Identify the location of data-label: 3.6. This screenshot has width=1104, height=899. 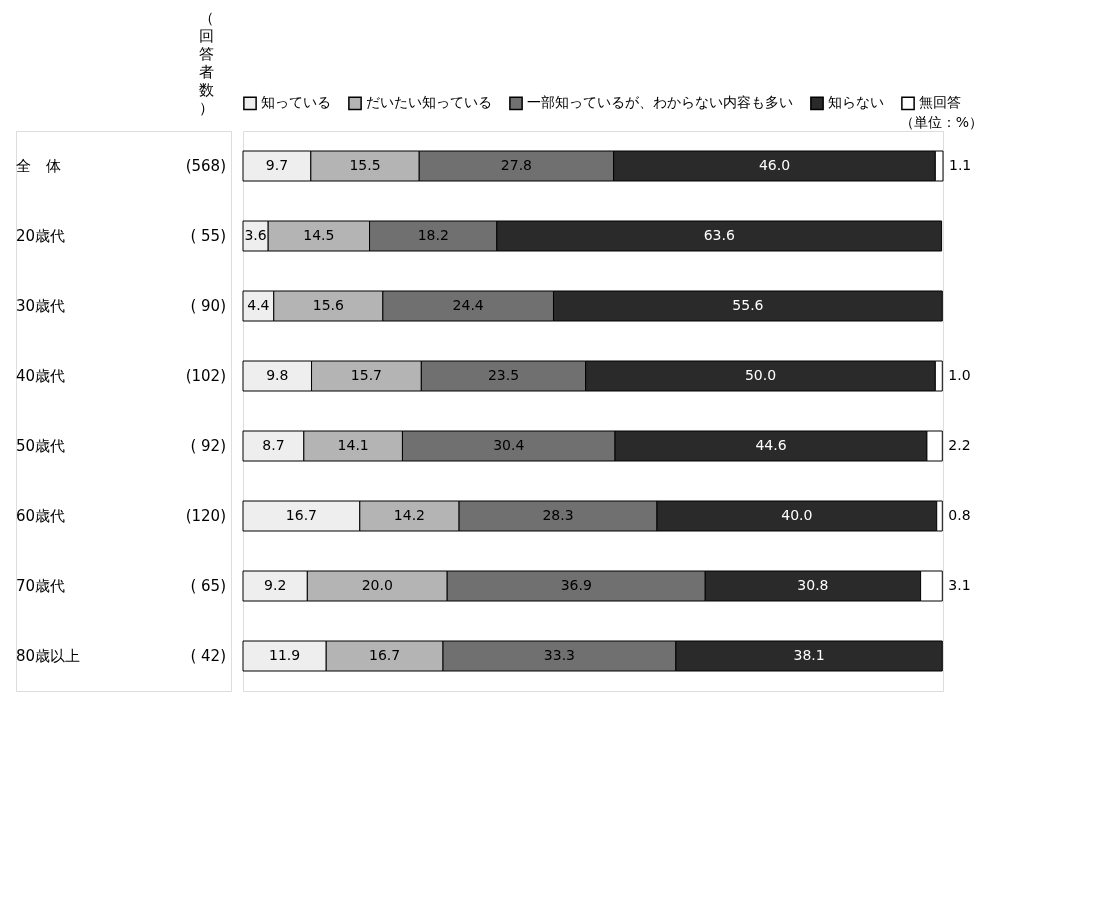
(255, 235).